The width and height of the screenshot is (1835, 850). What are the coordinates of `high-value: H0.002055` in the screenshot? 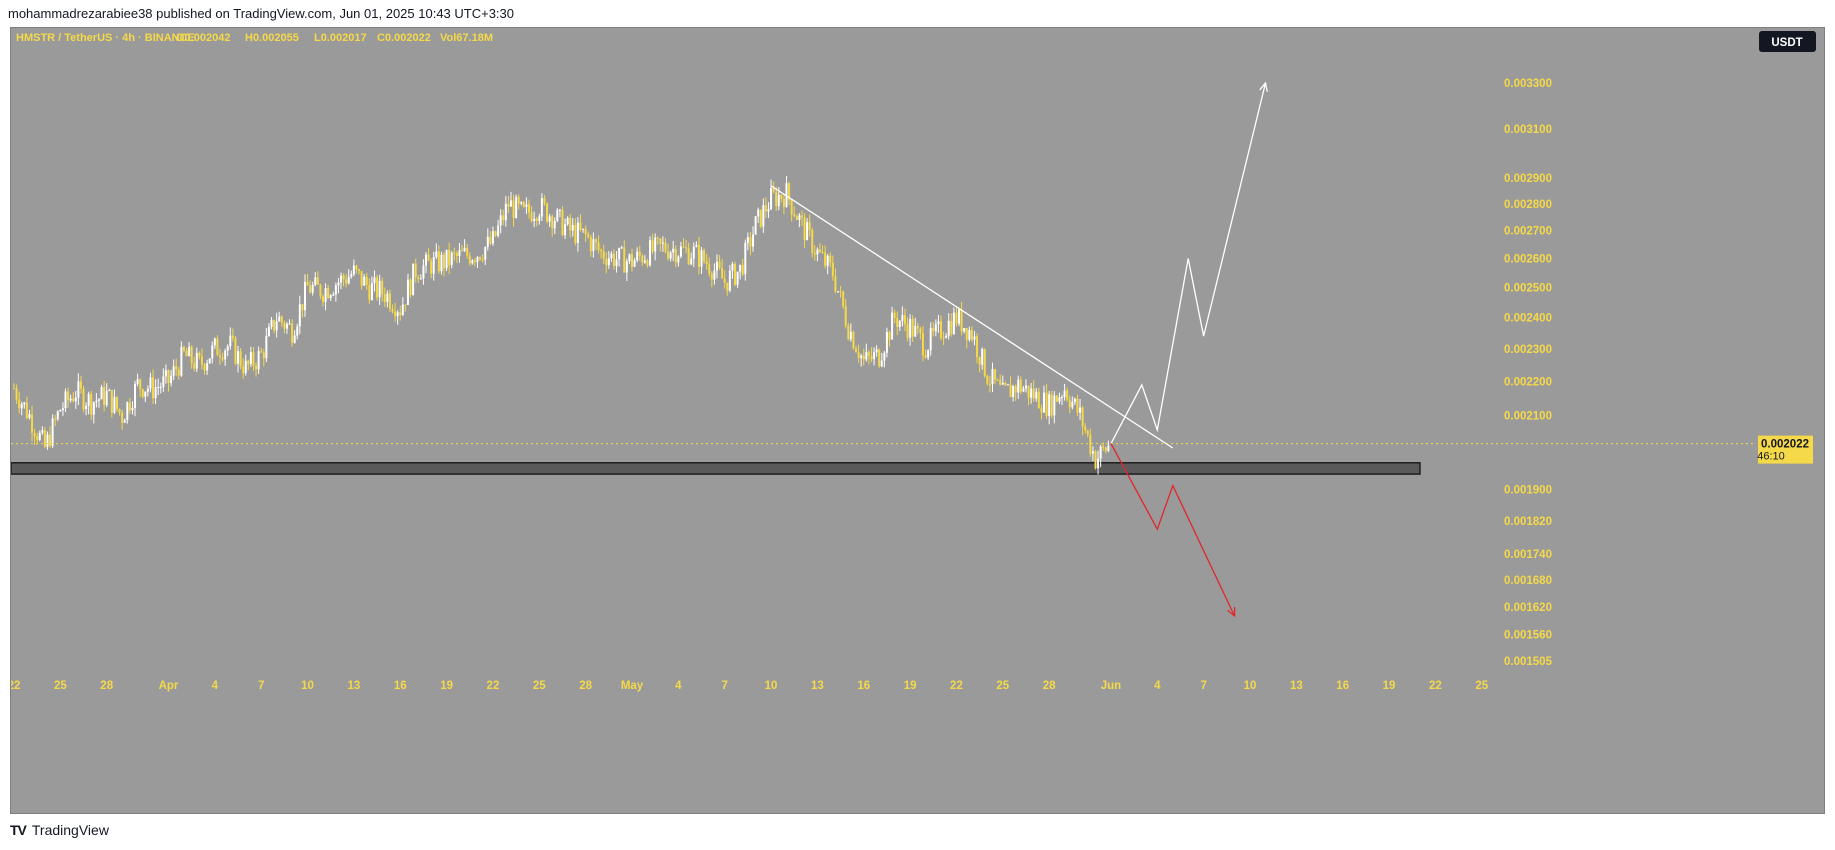 It's located at (272, 38).